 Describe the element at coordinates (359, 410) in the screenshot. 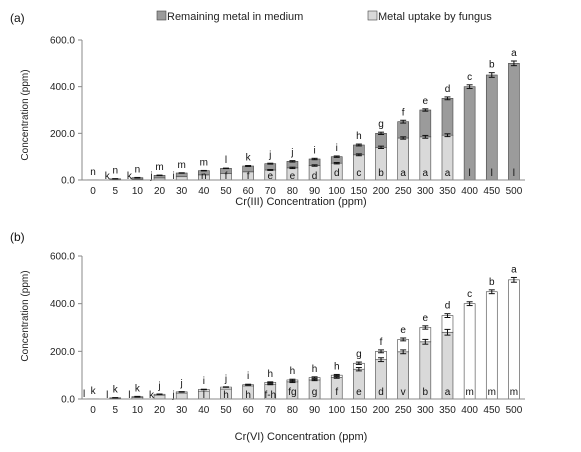

I see `x-tick-label: 150` at that location.